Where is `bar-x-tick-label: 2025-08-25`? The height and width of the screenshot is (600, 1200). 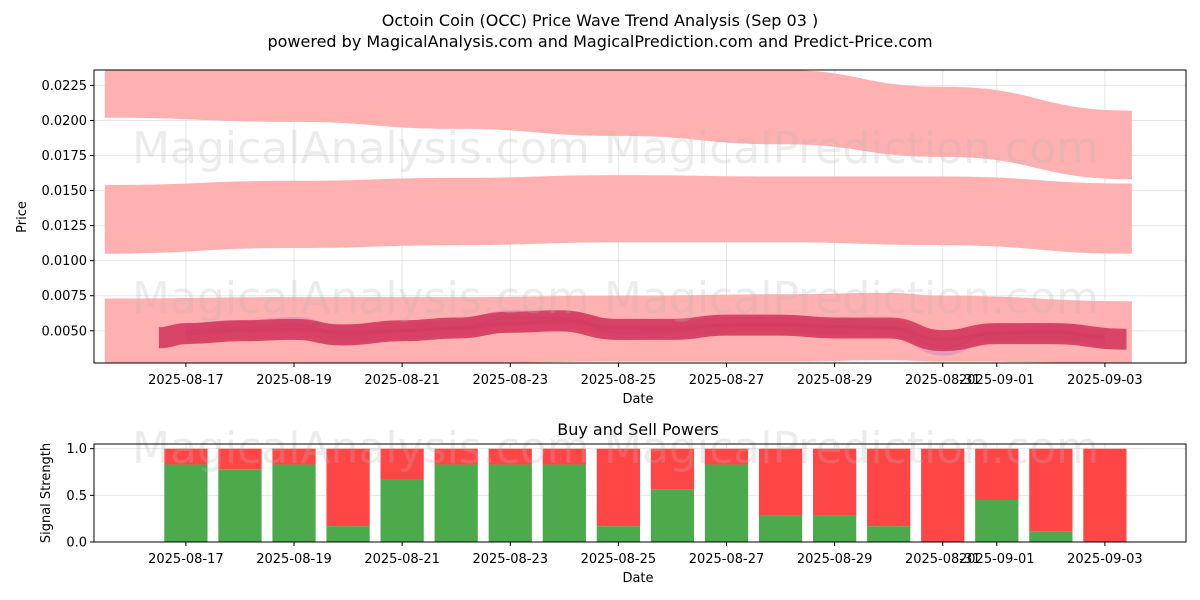
bar-x-tick-label: 2025-08-25 is located at coordinates (619, 559).